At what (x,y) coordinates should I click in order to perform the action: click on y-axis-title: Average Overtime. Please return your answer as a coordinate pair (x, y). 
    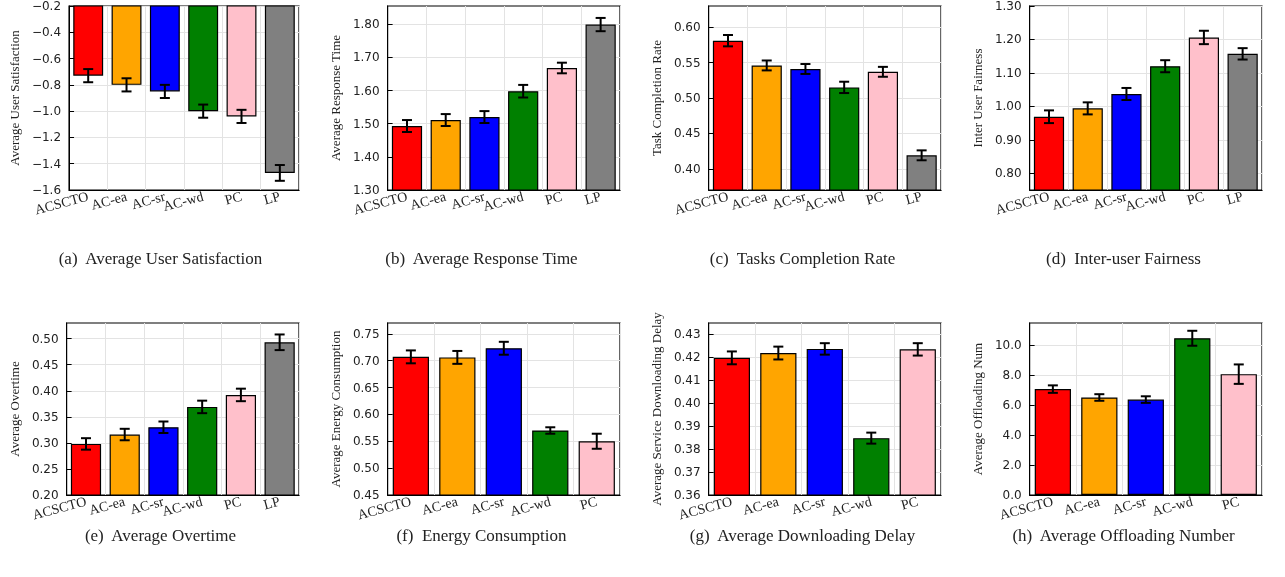
    Looking at the image, I should click on (14, 409).